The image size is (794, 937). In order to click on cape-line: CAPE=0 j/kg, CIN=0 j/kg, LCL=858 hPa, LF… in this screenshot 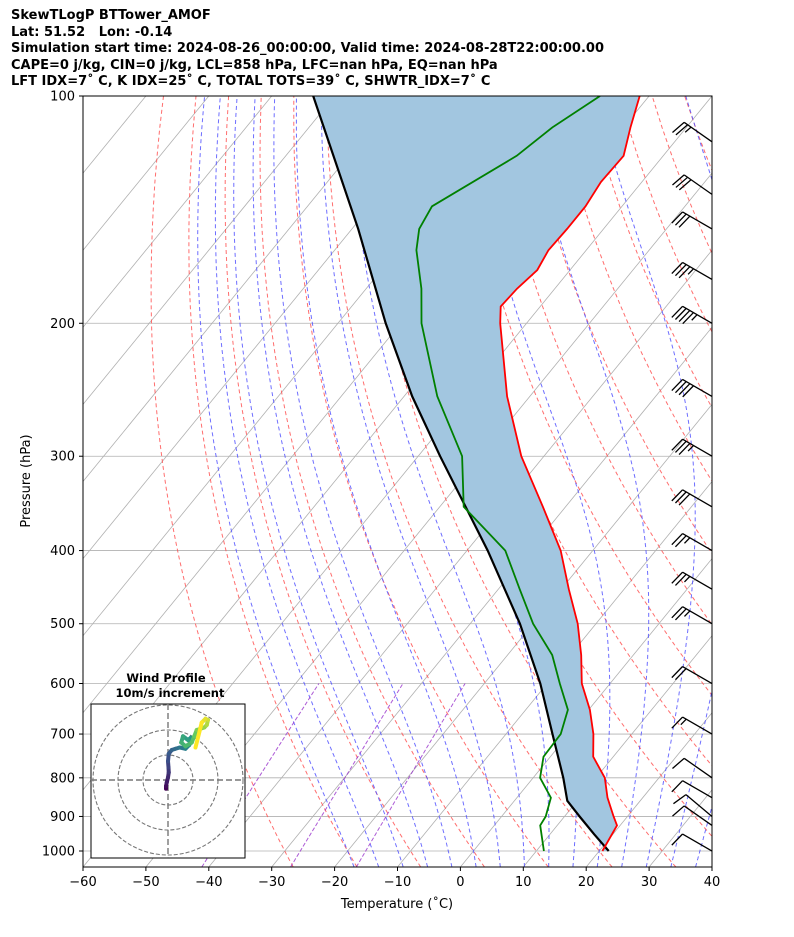, I will do `click(254, 65)`.